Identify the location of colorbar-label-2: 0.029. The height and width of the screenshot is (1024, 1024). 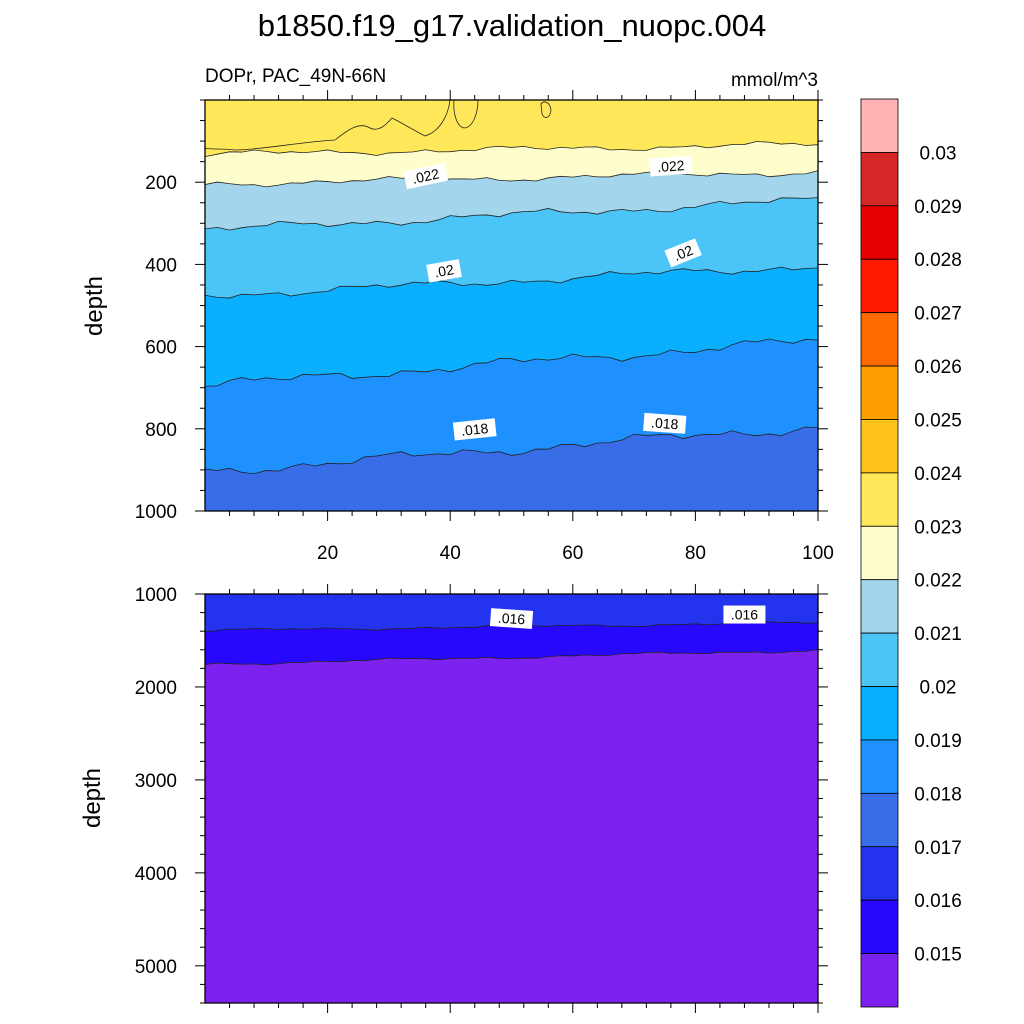
(938, 207).